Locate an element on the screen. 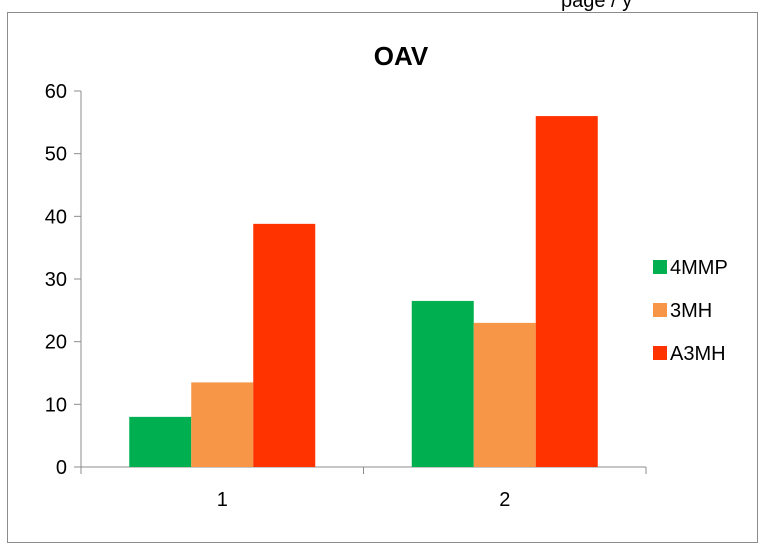  legend-label-4mmp: 4MMP is located at coordinates (699, 268).